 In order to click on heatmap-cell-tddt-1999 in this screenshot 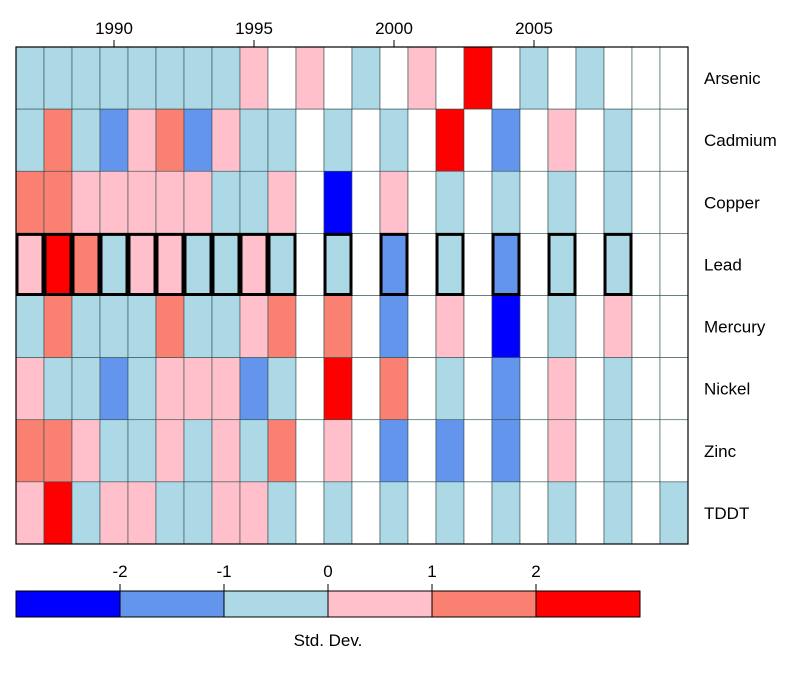, I will do `click(366, 513)`.